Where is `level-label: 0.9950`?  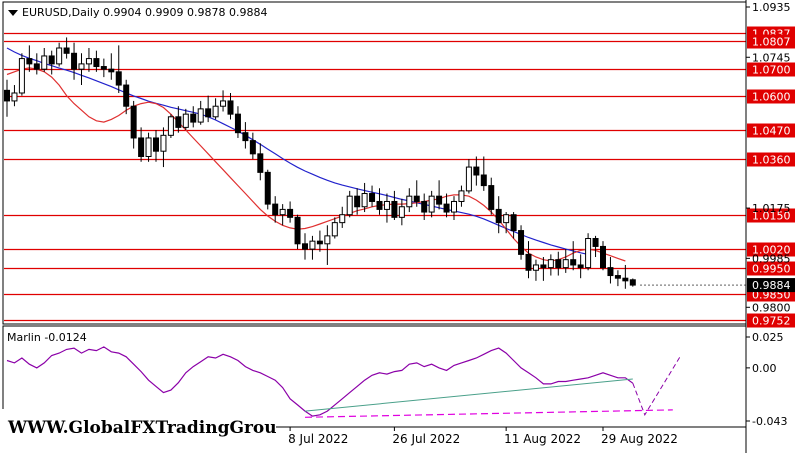 level-label: 0.9950 is located at coordinates (771, 269).